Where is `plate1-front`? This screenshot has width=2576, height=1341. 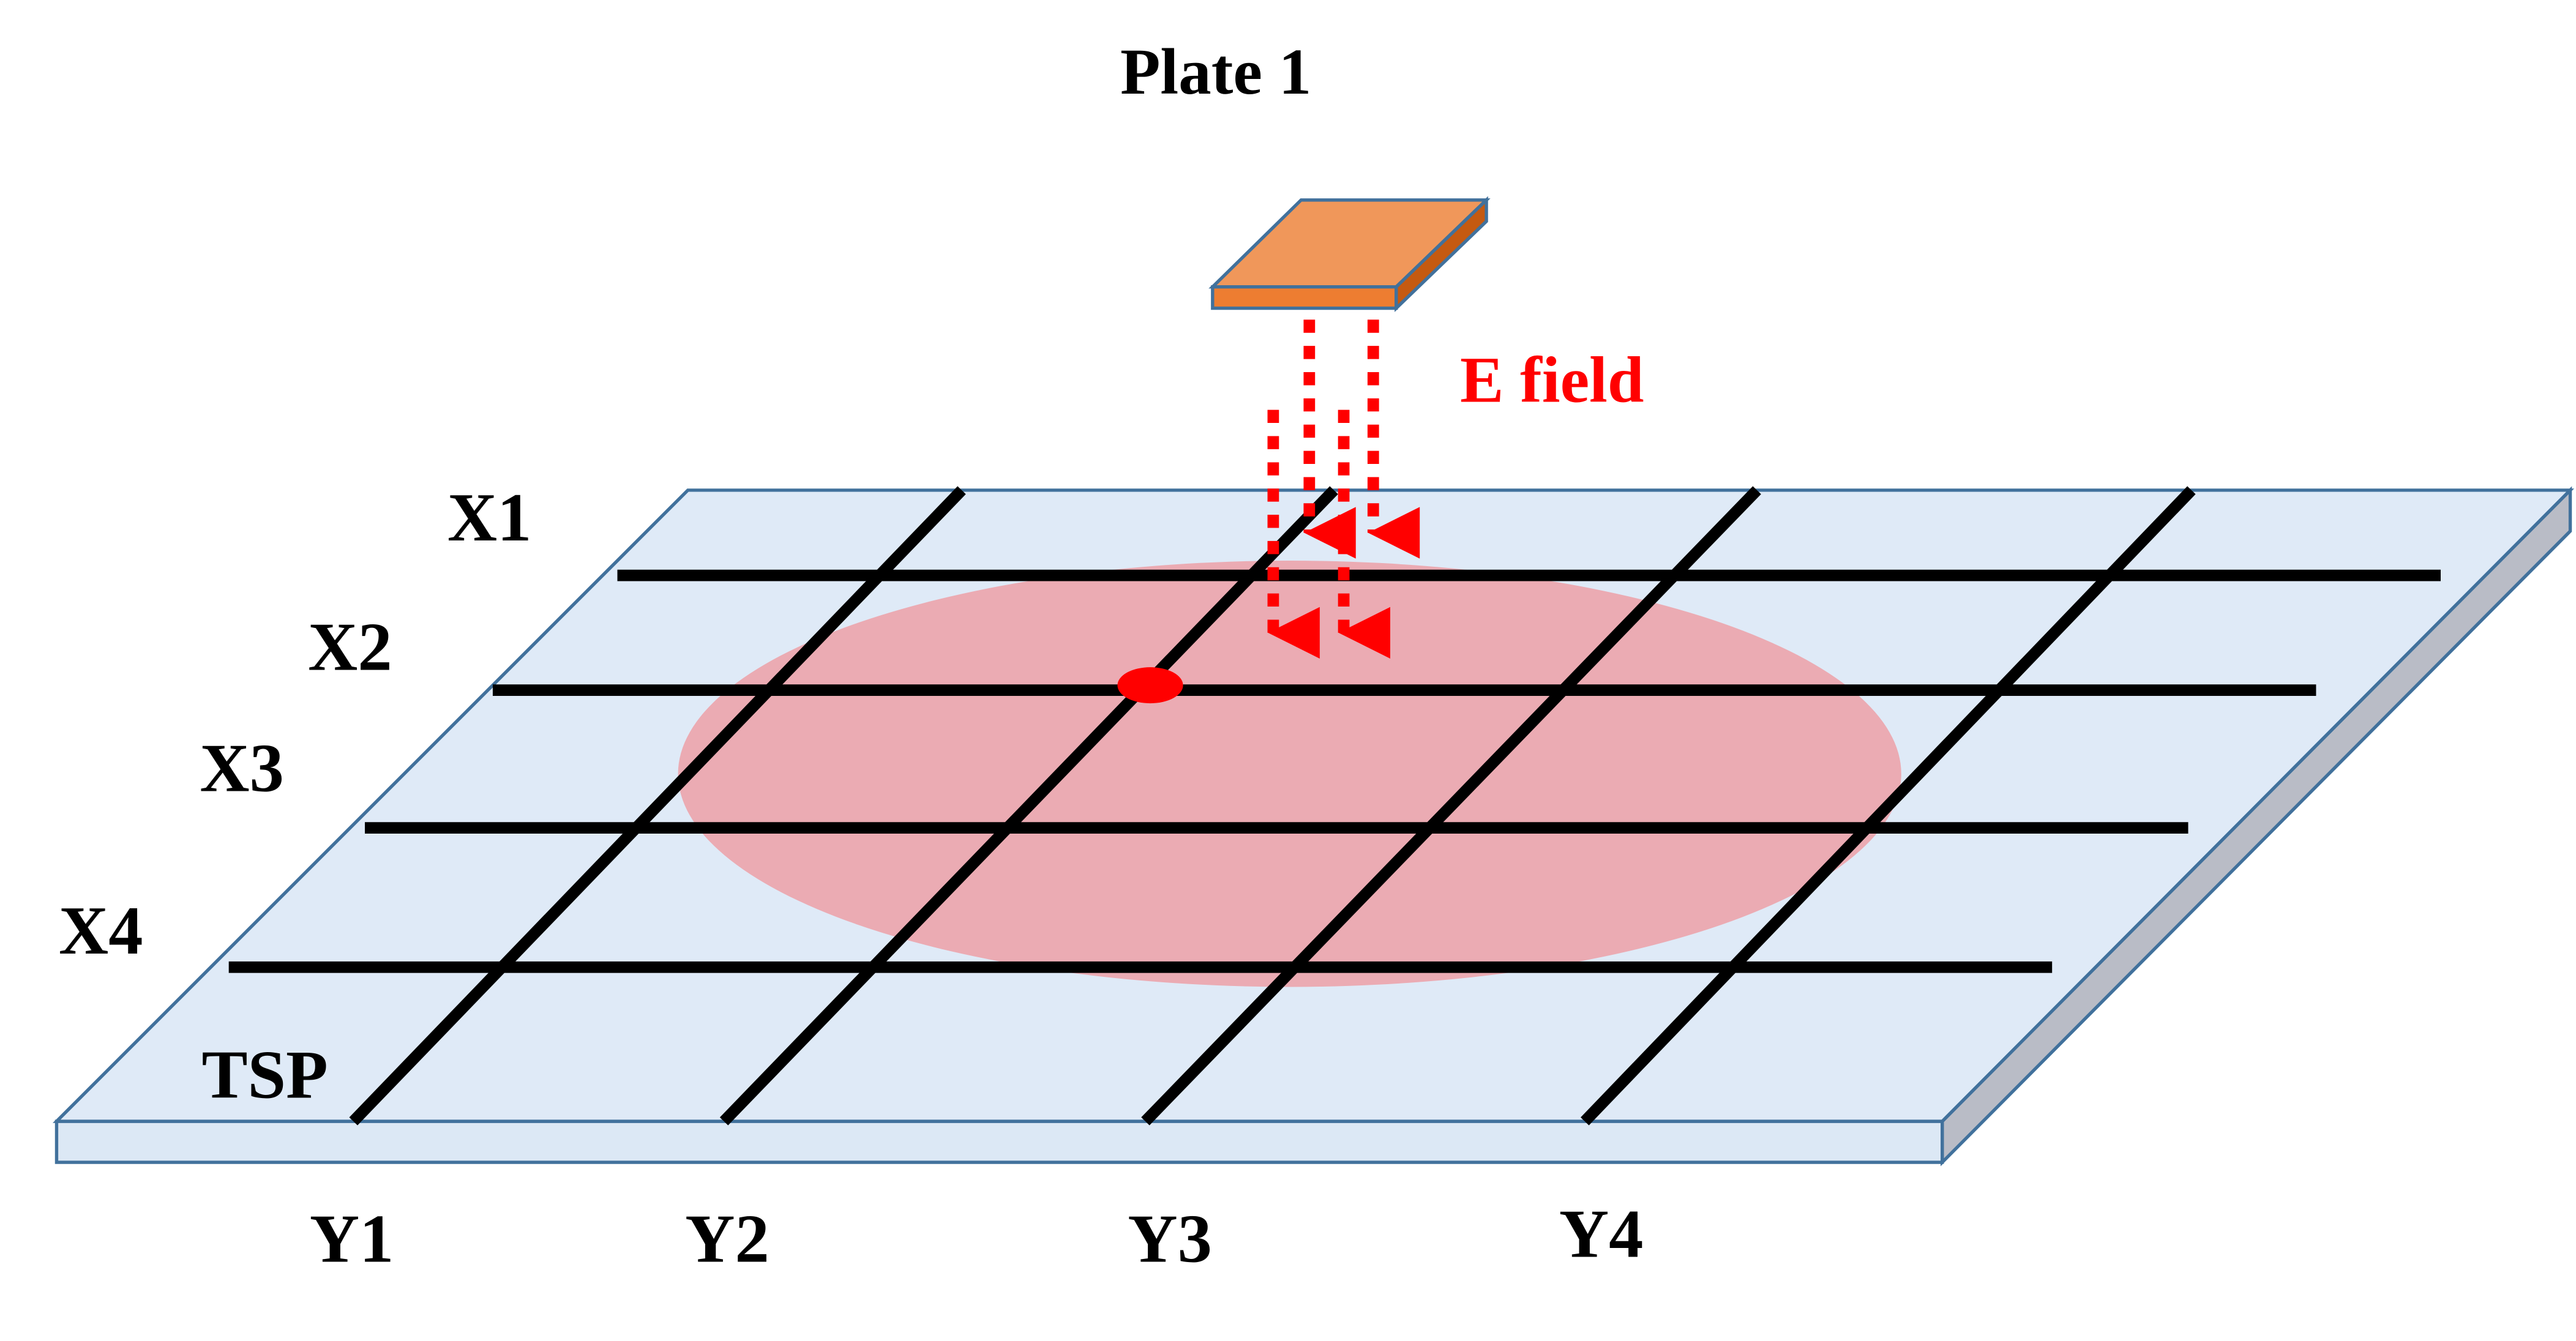 plate1-front is located at coordinates (1304, 297).